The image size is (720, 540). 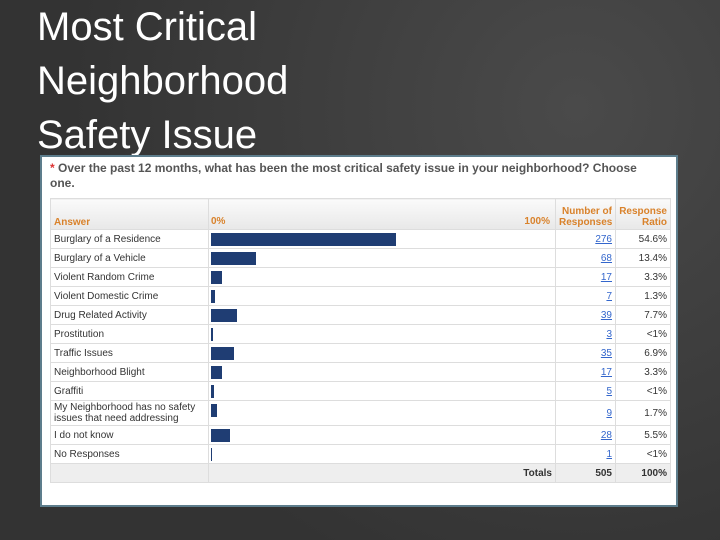 I want to click on totals-ratio: 100%, so click(x=643, y=473).